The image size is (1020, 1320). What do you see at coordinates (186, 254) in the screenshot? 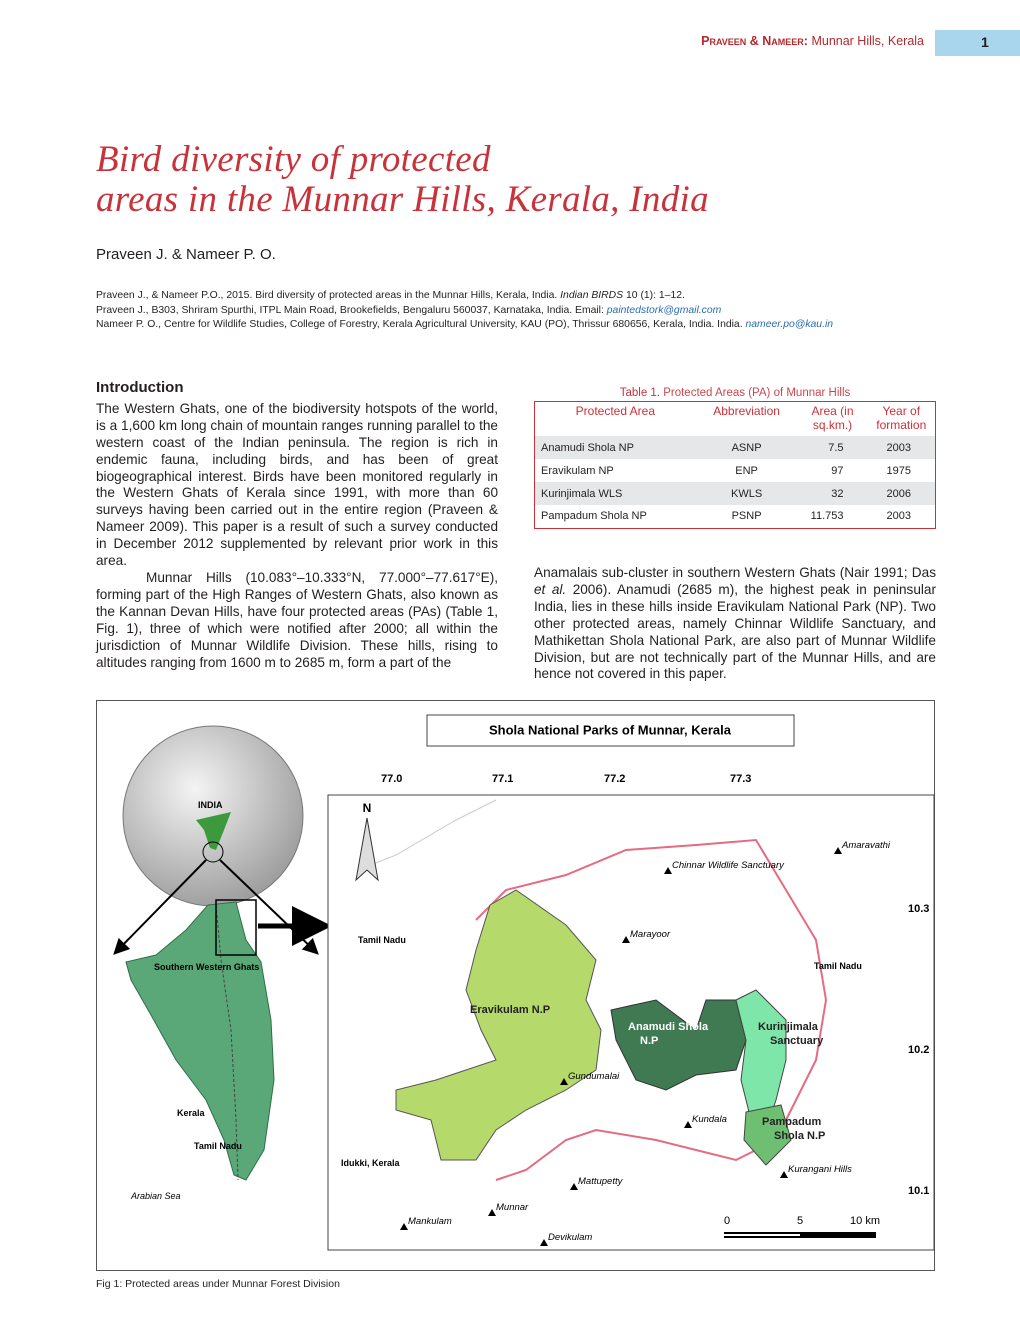
I see `authors: Praveen J. & Nameer P. O.` at bounding box center [186, 254].